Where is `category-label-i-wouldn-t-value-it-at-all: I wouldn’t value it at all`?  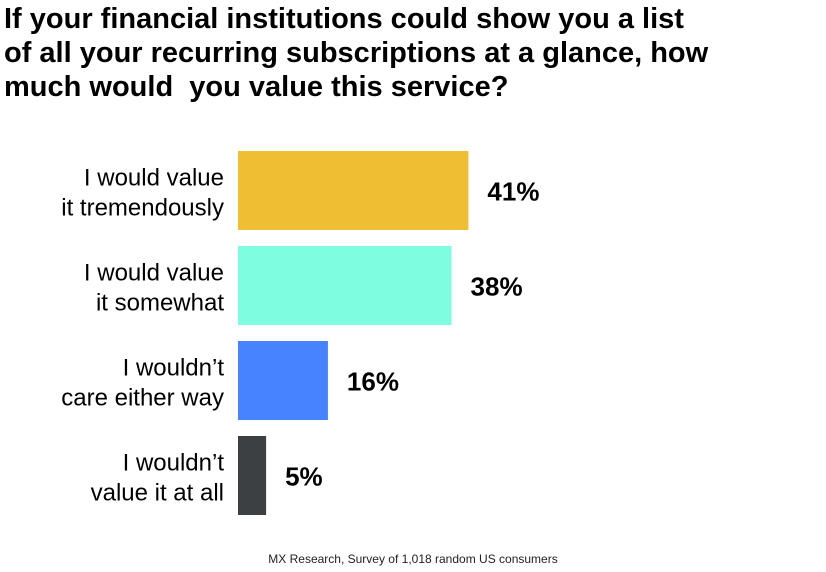 category-label-i-wouldn-t-value-it-at-all: I wouldn’t value it at all is located at coordinates (158, 478).